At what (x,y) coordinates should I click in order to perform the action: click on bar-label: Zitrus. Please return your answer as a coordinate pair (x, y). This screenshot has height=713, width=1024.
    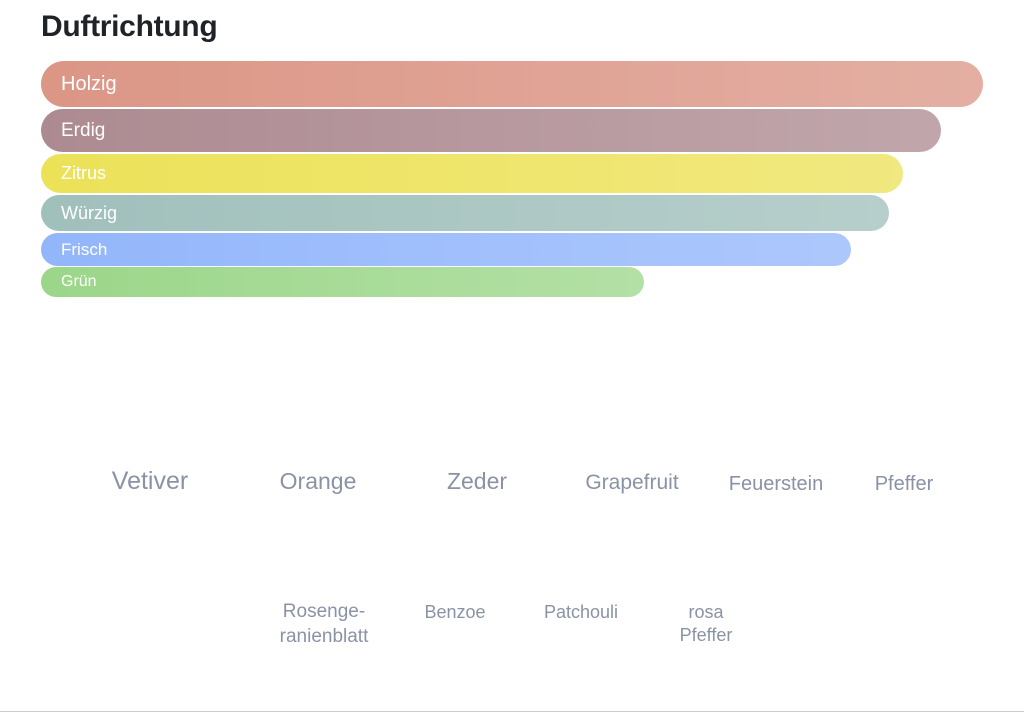
    Looking at the image, I should click on (83, 173).